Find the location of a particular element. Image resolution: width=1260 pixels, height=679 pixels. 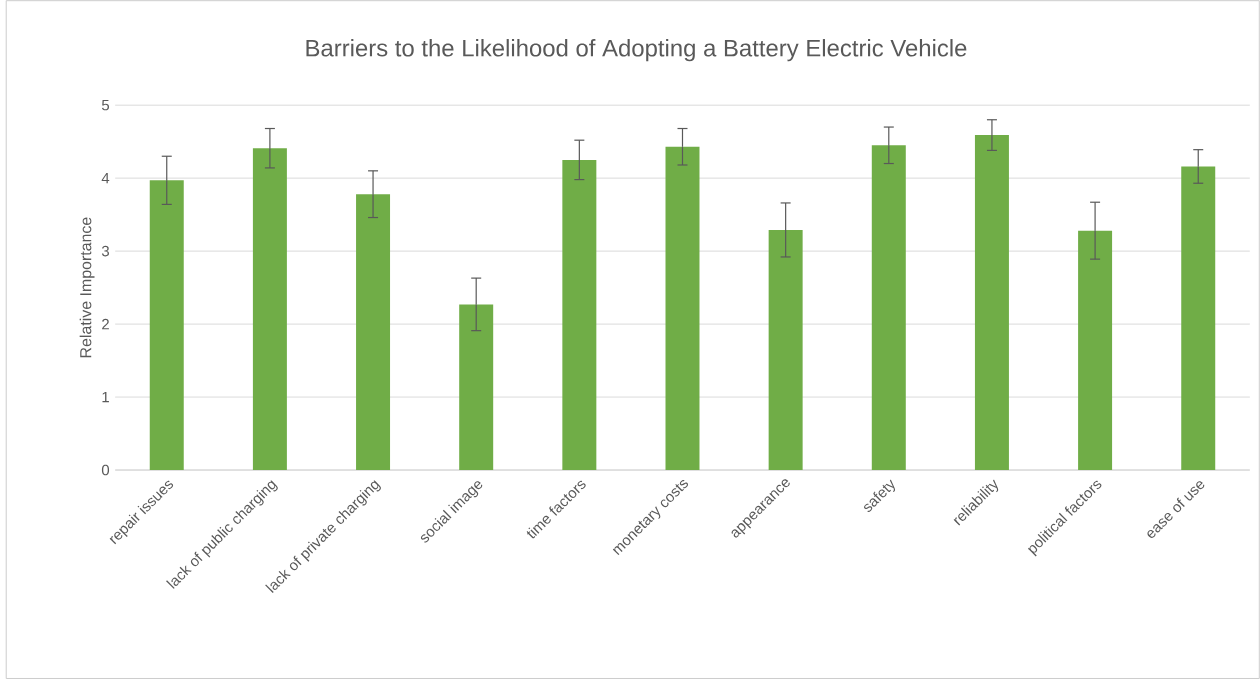

x-tick-label: ease of use is located at coordinates (1176, 509).